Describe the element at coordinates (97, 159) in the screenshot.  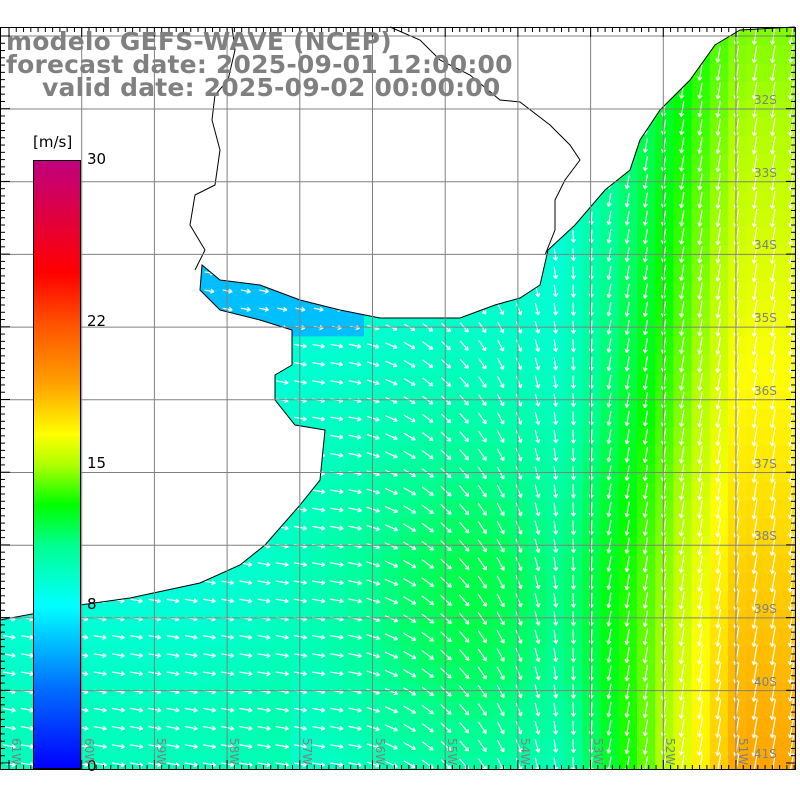
I see `colorbar-label: 30` at that location.